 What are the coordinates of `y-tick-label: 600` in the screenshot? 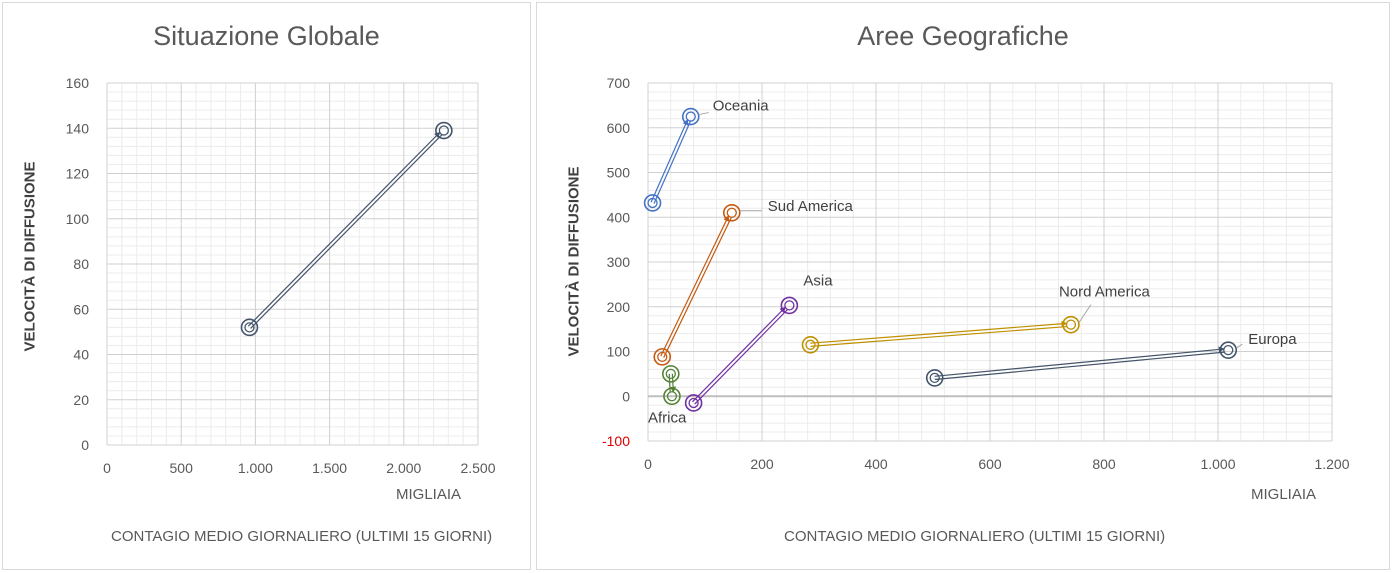 It's located at (619, 128).